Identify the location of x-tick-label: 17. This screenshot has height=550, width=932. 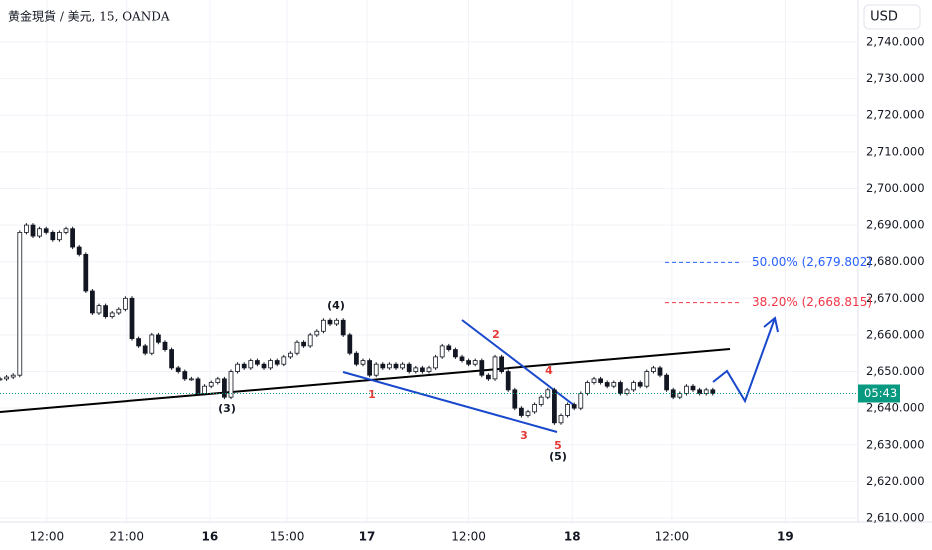
(367, 537).